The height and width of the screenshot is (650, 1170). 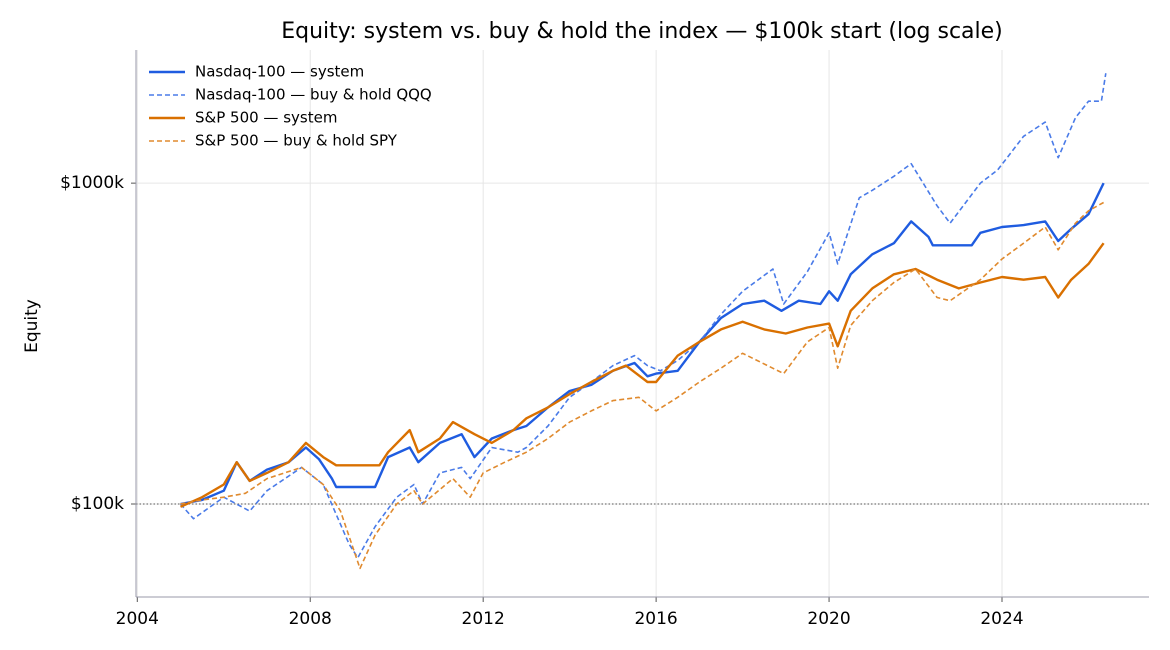 I want to click on x-tick-label: 2024, so click(x=1001, y=619).